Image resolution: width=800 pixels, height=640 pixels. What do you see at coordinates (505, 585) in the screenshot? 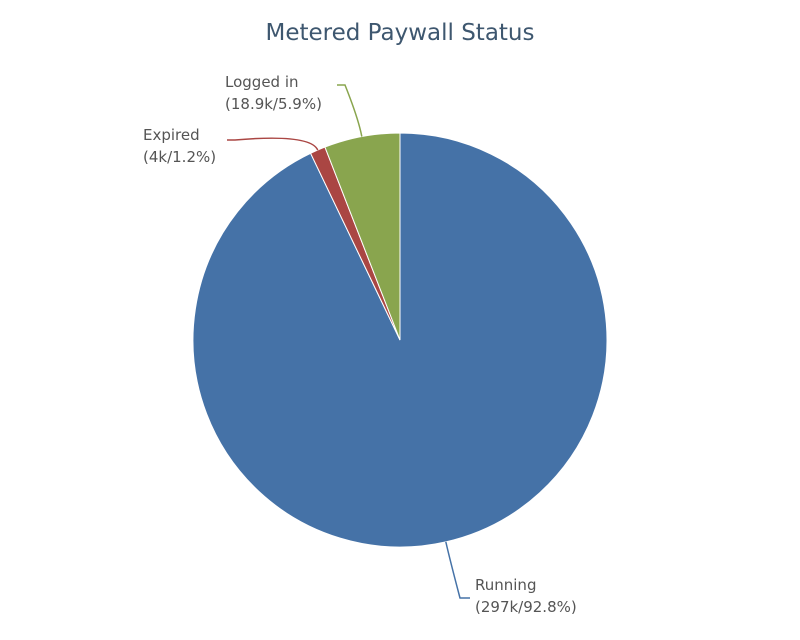
I see `slice-label: Running` at bounding box center [505, 585].